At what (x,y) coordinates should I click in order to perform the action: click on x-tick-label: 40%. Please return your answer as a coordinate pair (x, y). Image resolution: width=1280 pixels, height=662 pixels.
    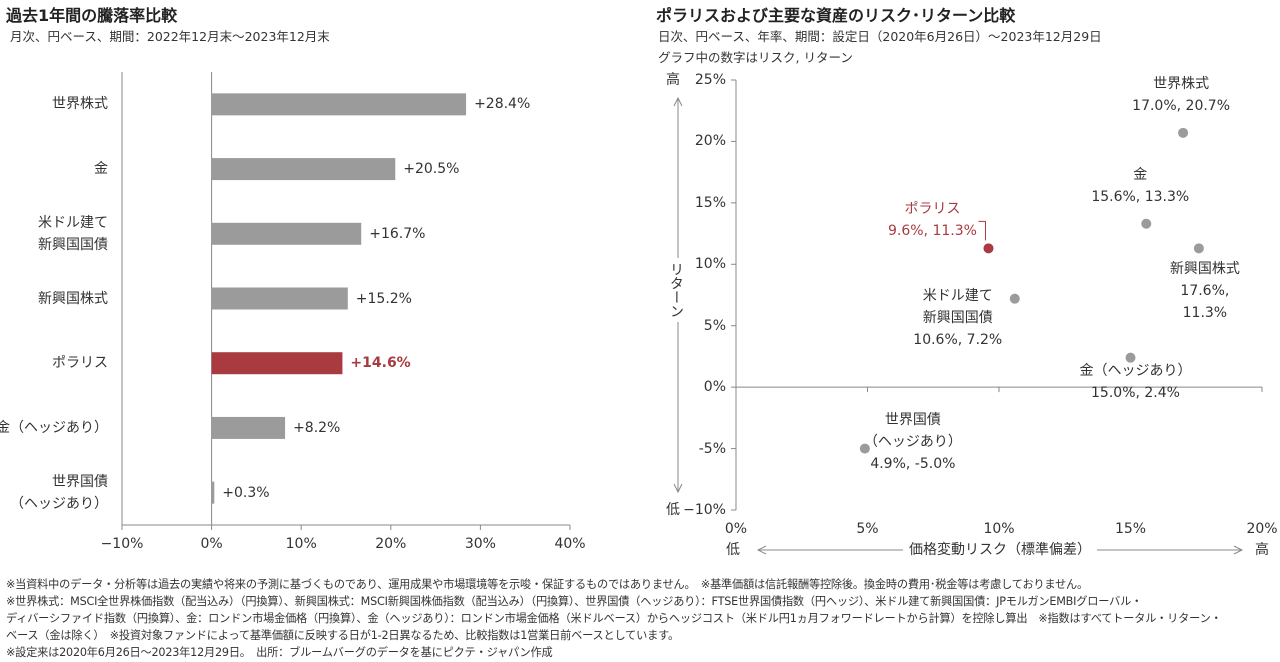
    Looking at the image, I should click on (570, 544).